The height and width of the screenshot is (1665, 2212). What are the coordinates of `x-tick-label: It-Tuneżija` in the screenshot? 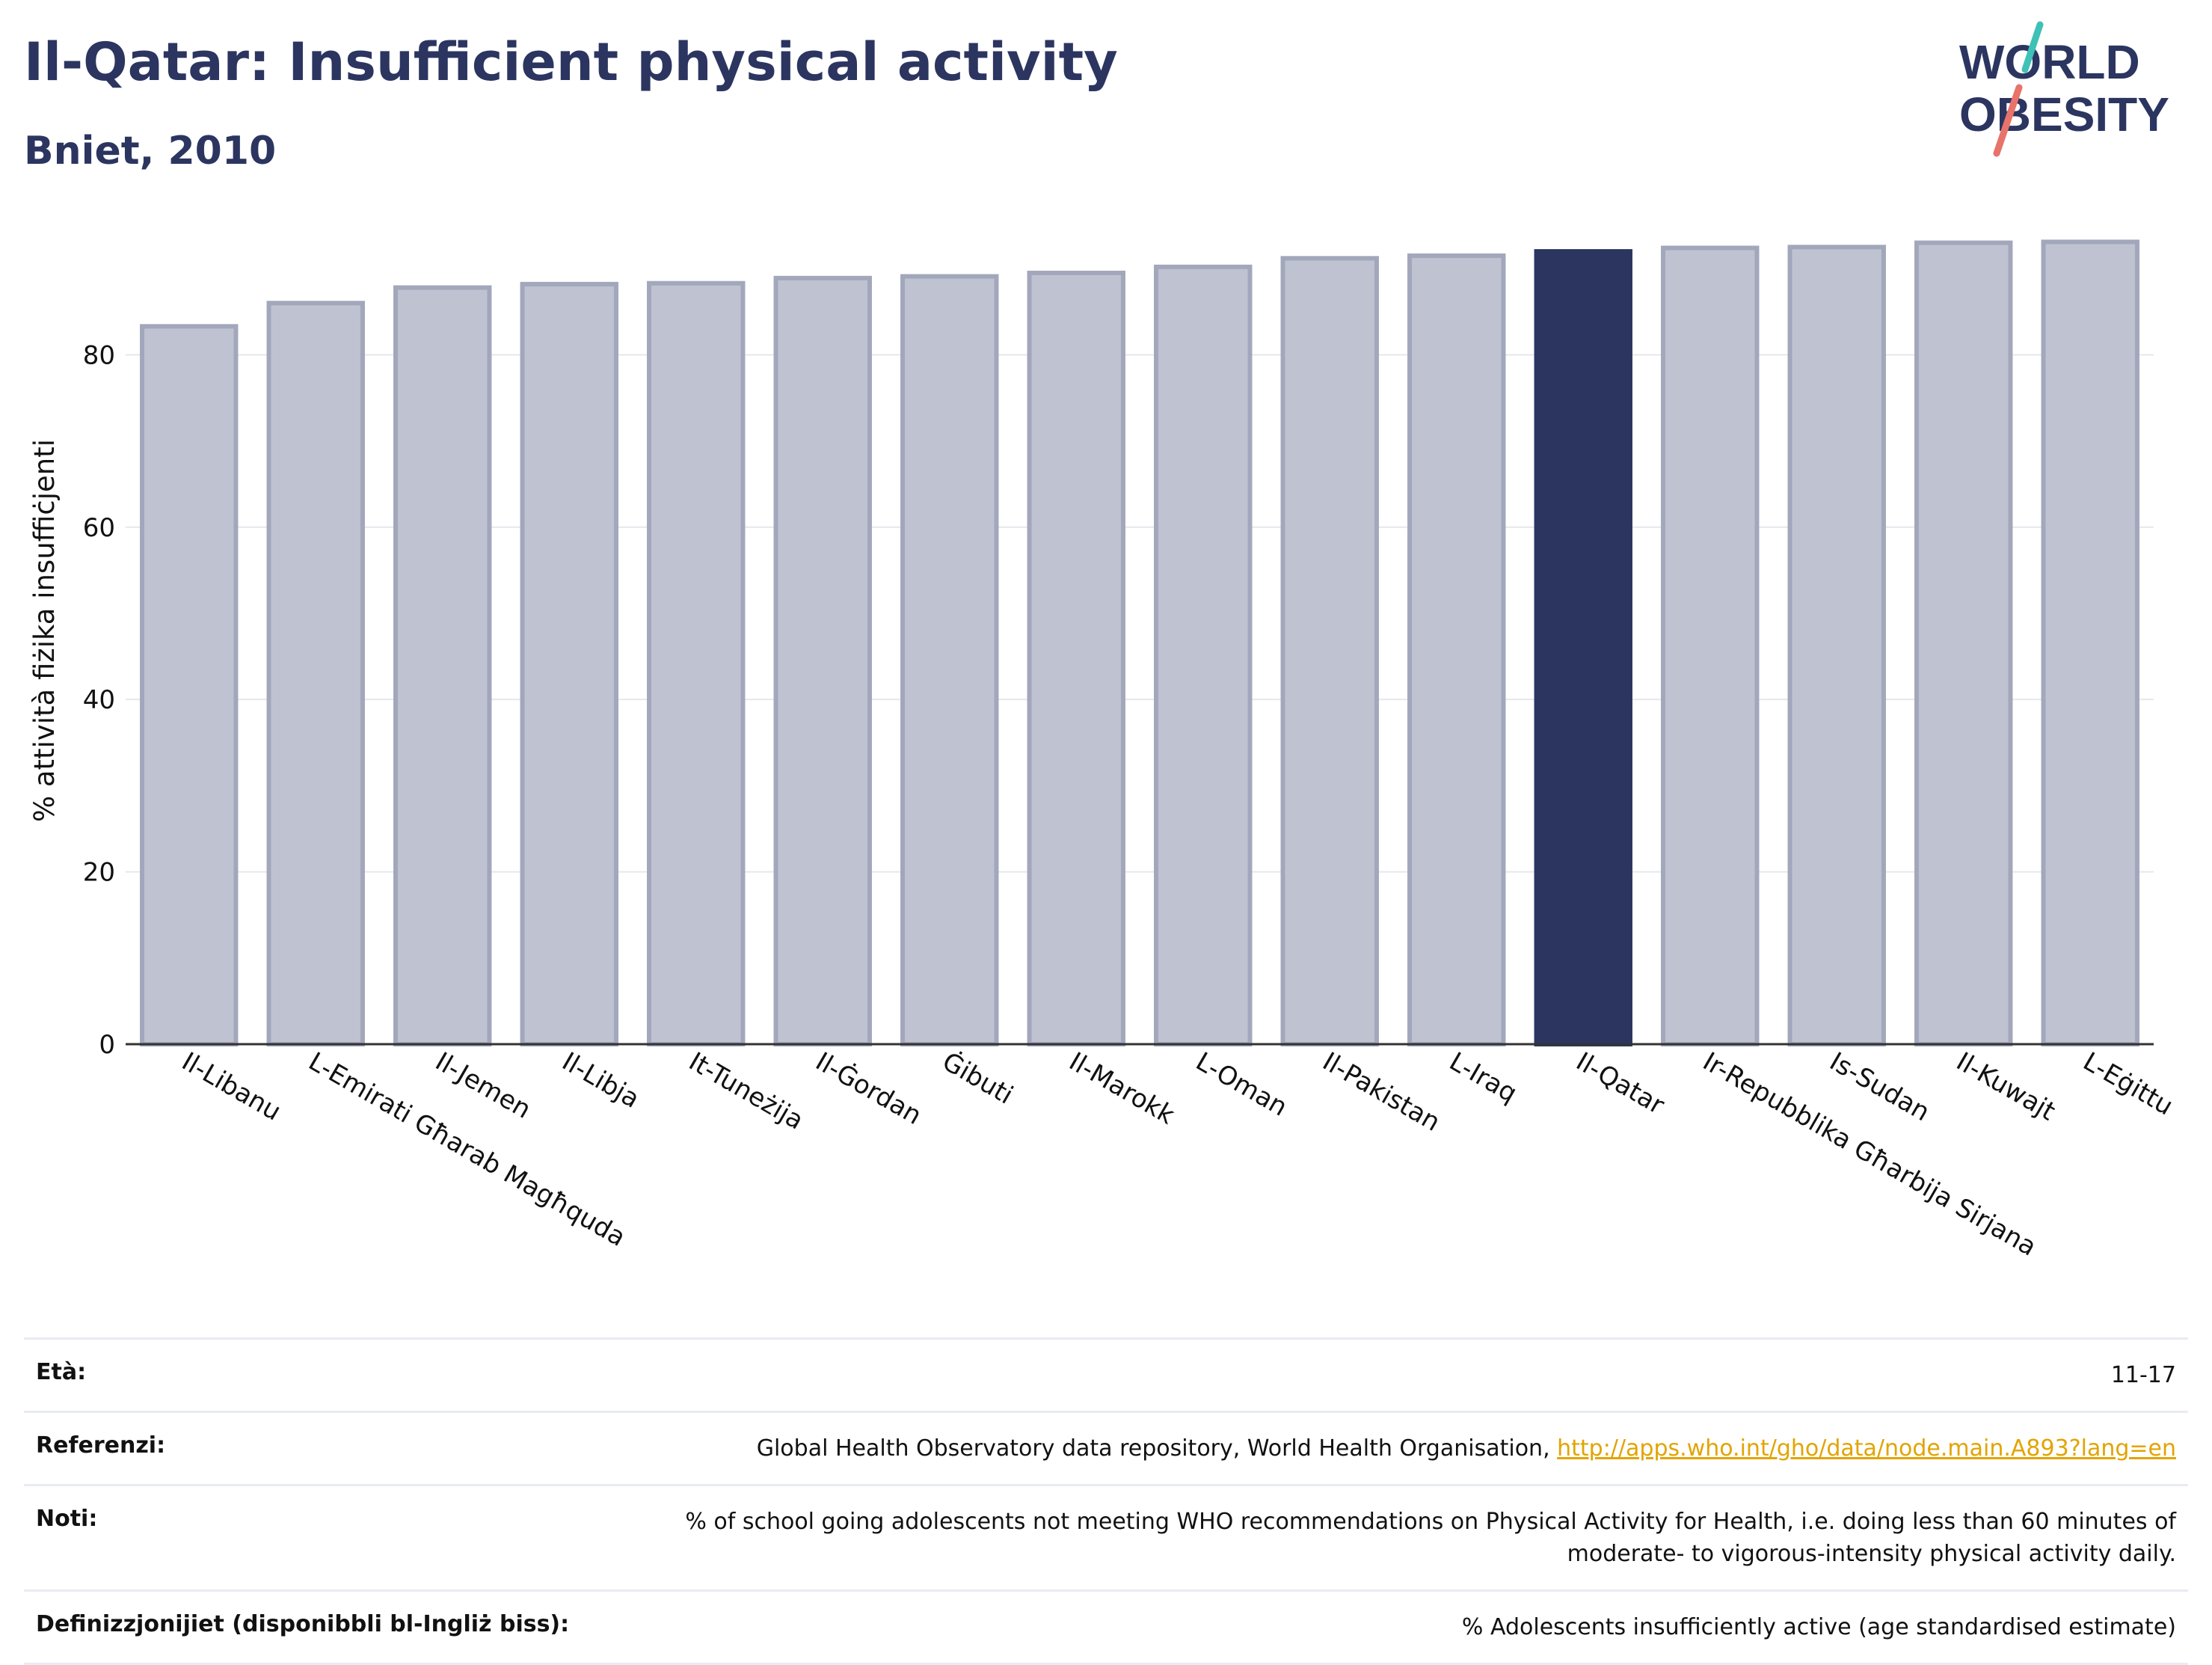 It's located at (745, 1090).